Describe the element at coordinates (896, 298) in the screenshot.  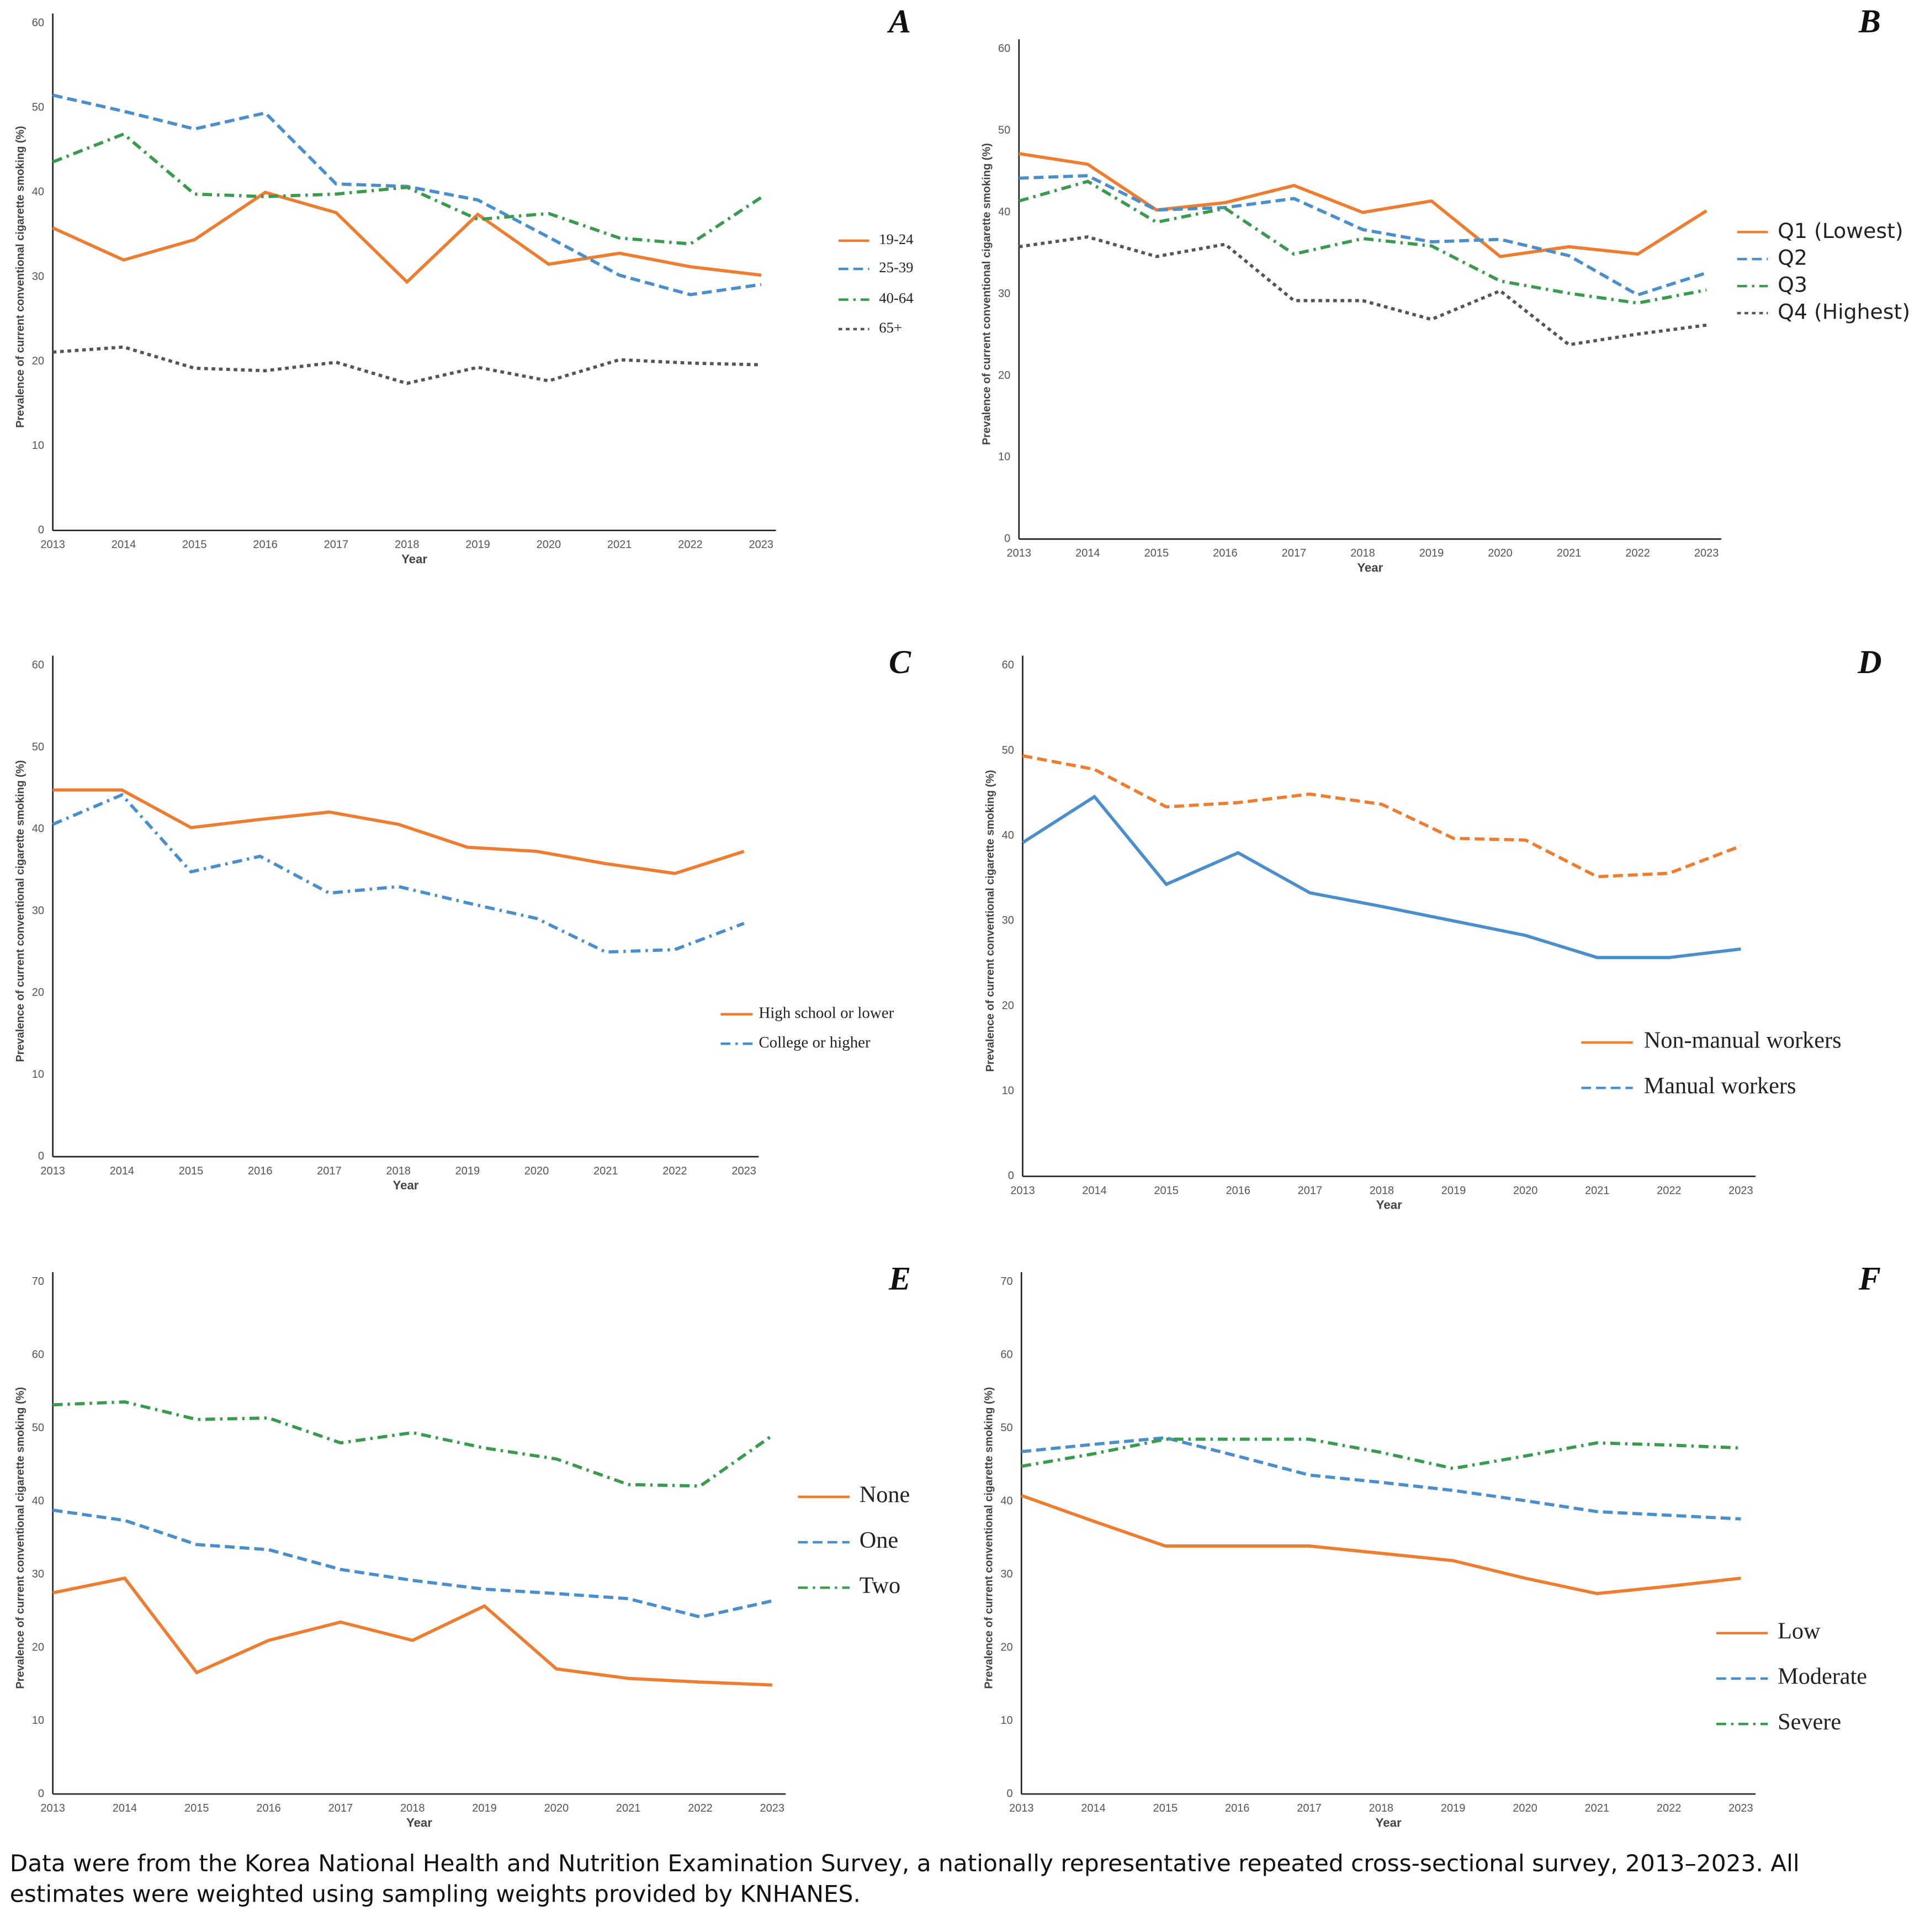
I see `legend-label: 40-64` at that location.